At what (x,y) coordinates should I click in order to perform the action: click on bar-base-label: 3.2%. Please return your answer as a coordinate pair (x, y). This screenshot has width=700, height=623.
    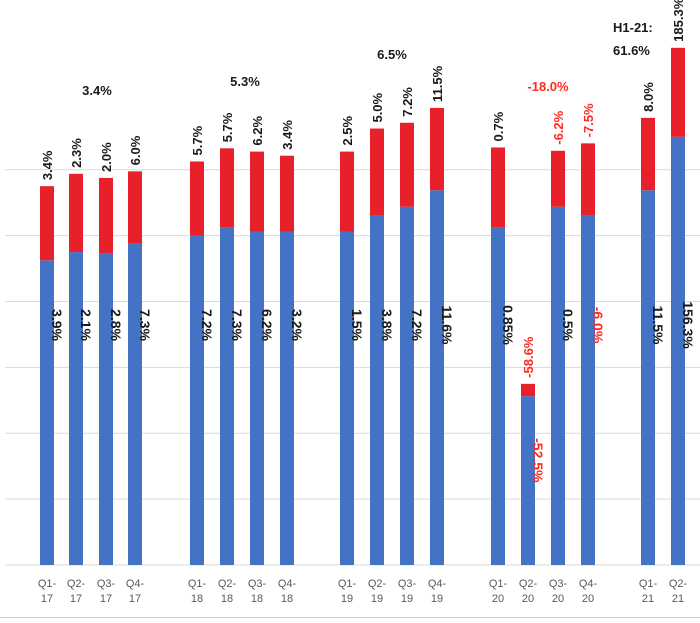
    Looking at the image, I should click on (297, 325).